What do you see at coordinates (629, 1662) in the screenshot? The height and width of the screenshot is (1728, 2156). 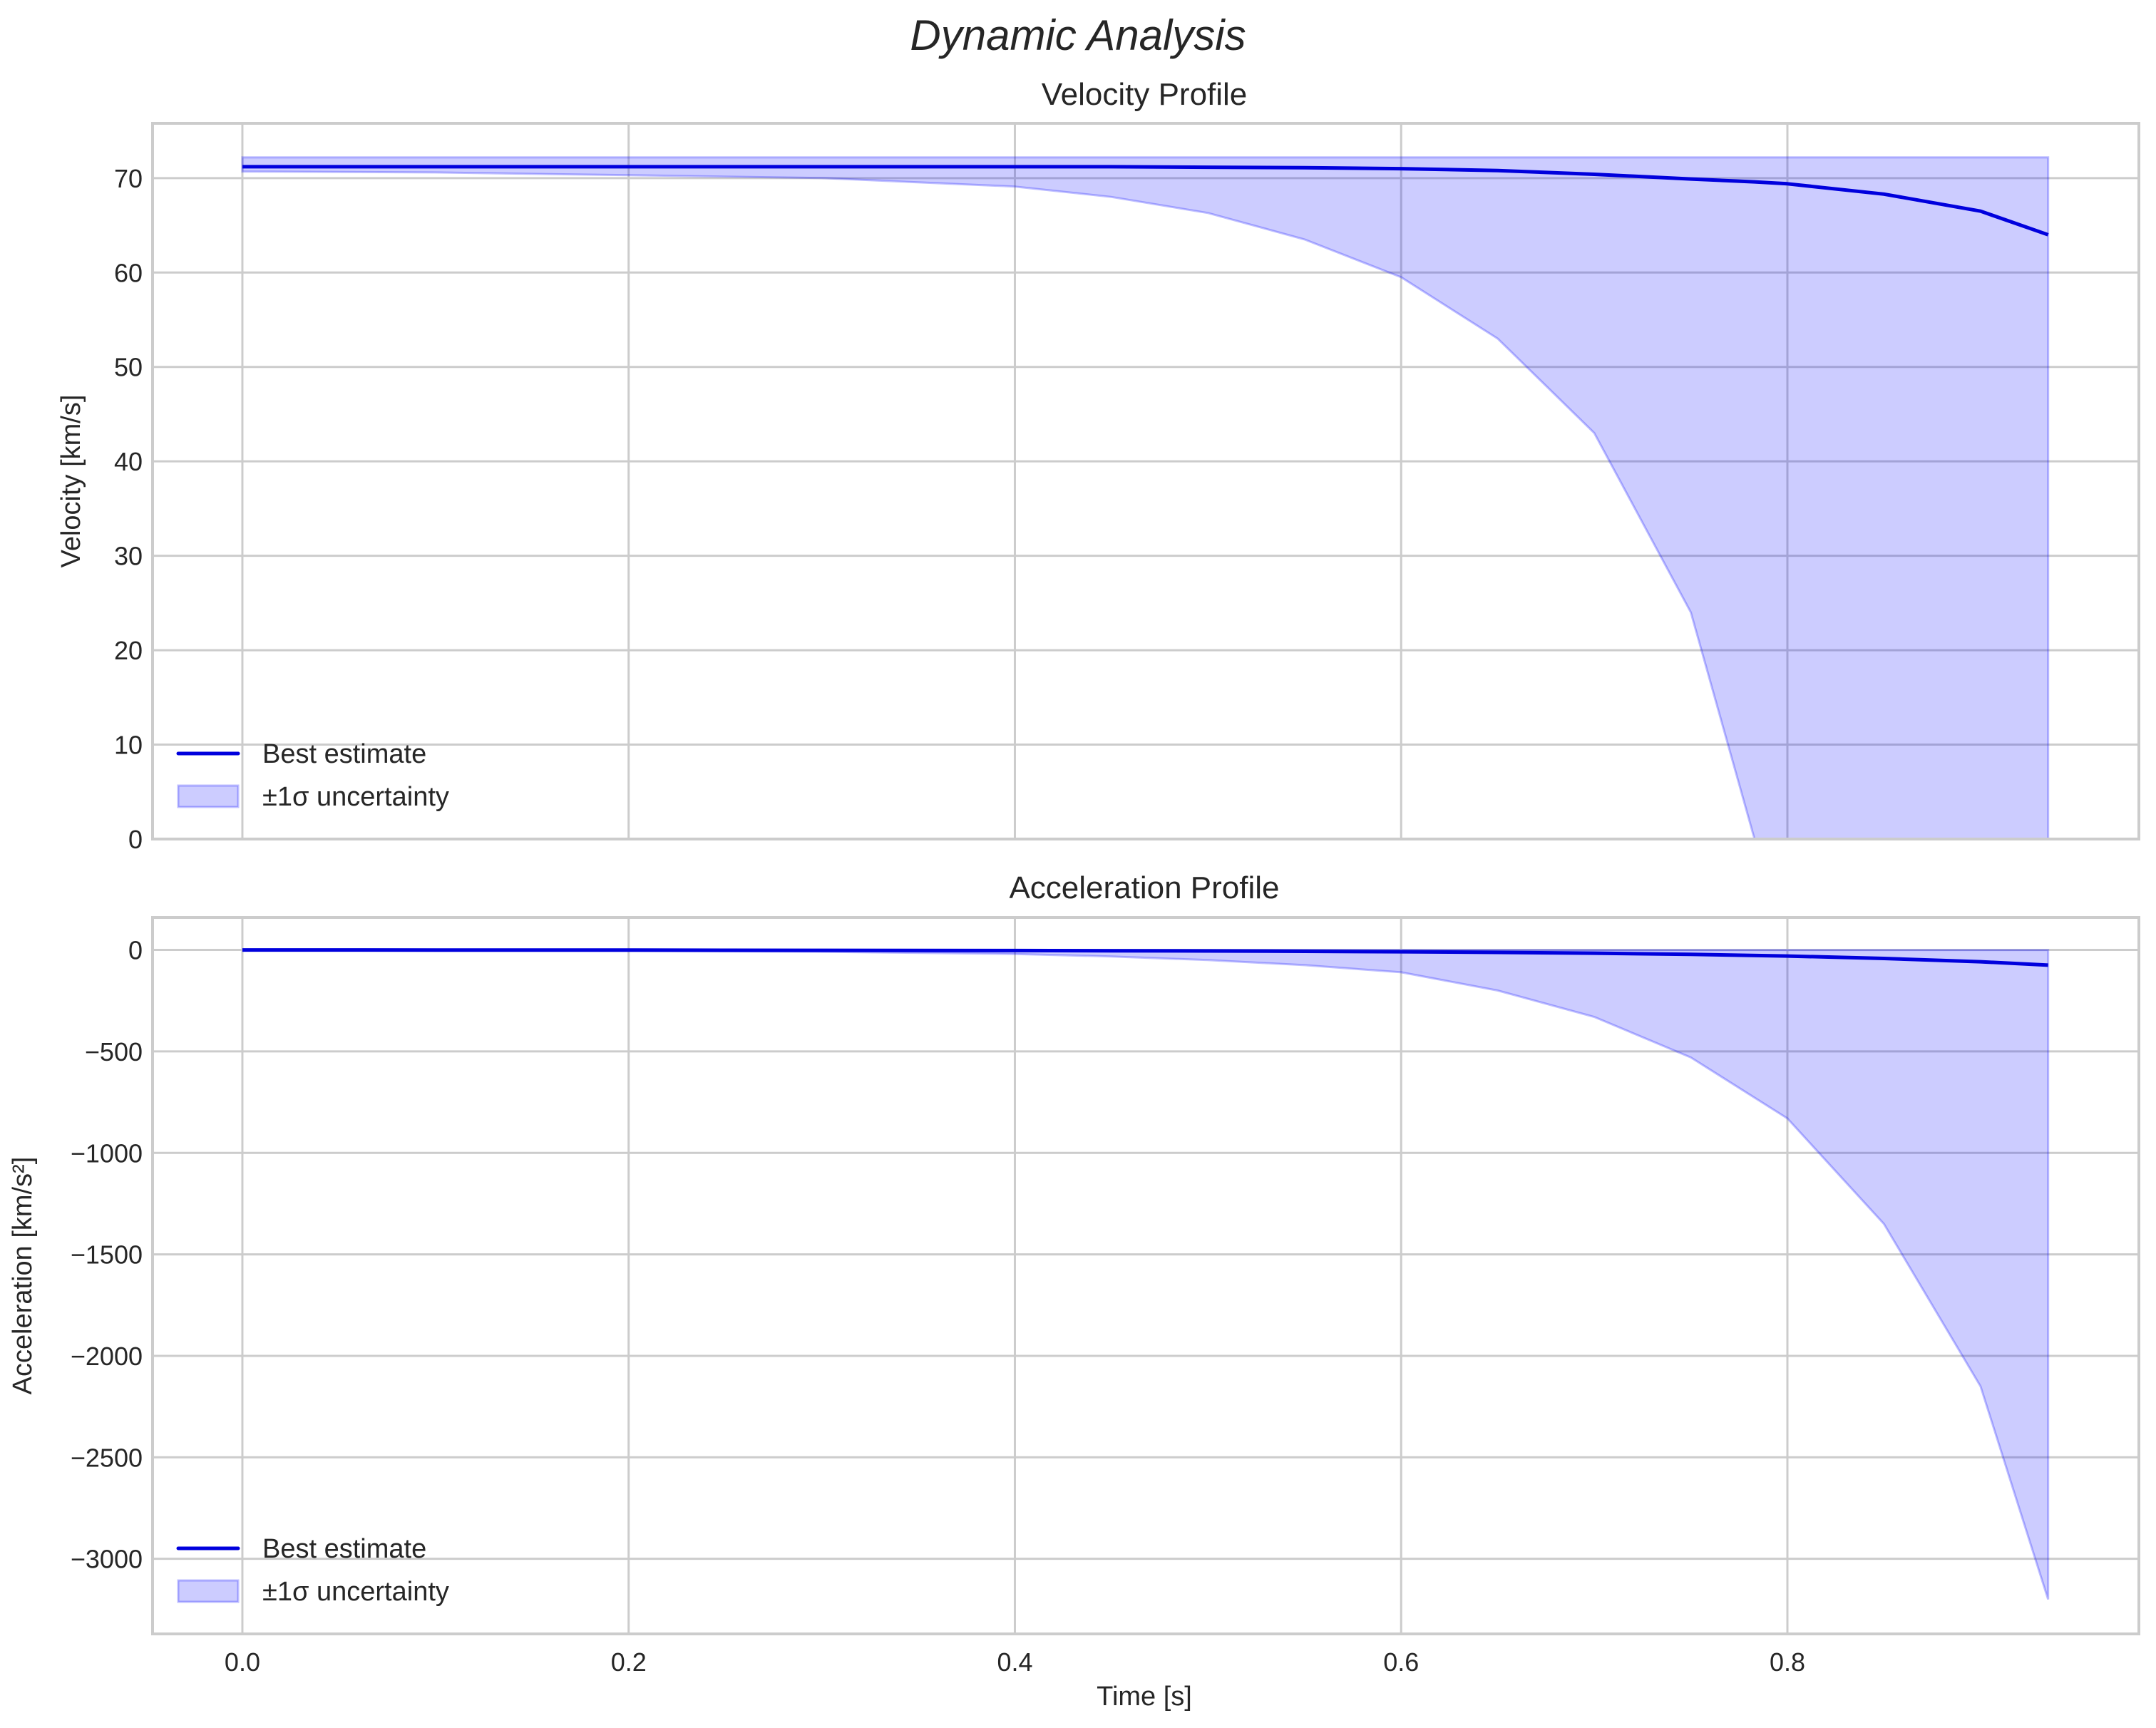 I see `x-tick-label: 0.2` at bounding box center [629, 1662].